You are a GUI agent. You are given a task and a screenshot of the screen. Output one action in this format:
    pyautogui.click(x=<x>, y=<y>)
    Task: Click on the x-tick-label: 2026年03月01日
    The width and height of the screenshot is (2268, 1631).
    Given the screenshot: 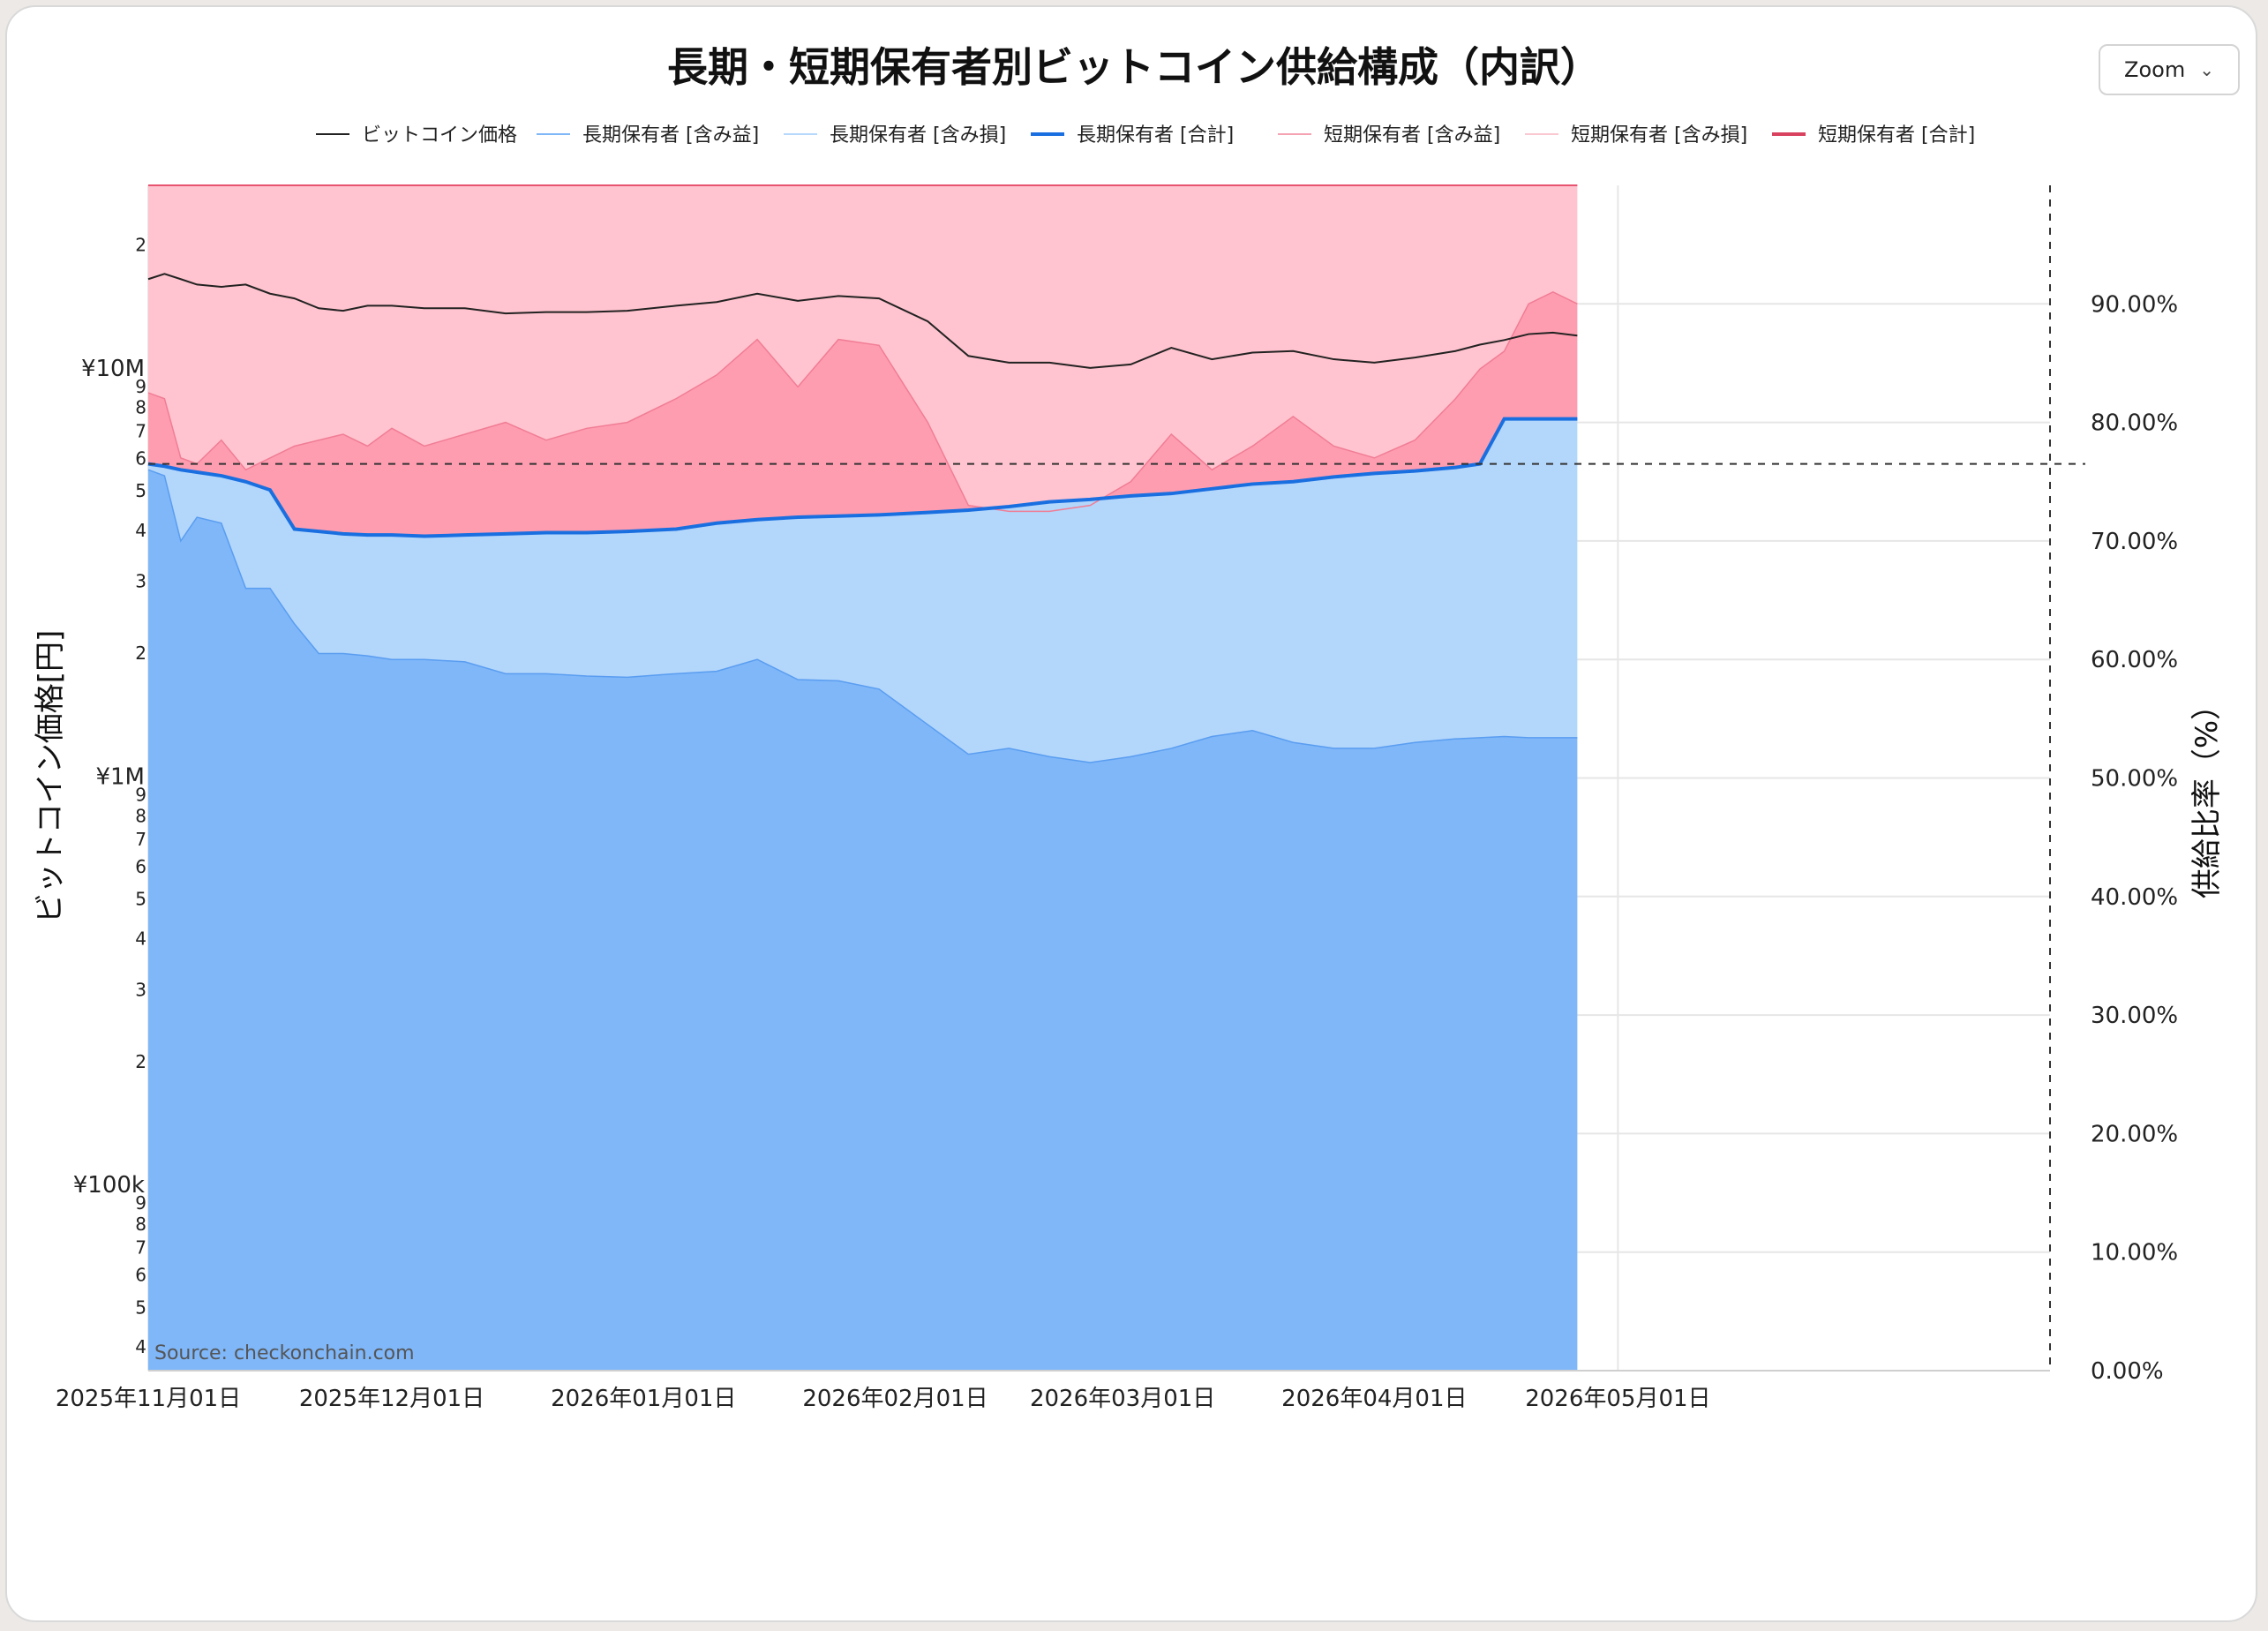 What is the action you would take?
    pyautogui.click(x=1122, y=1399)
    